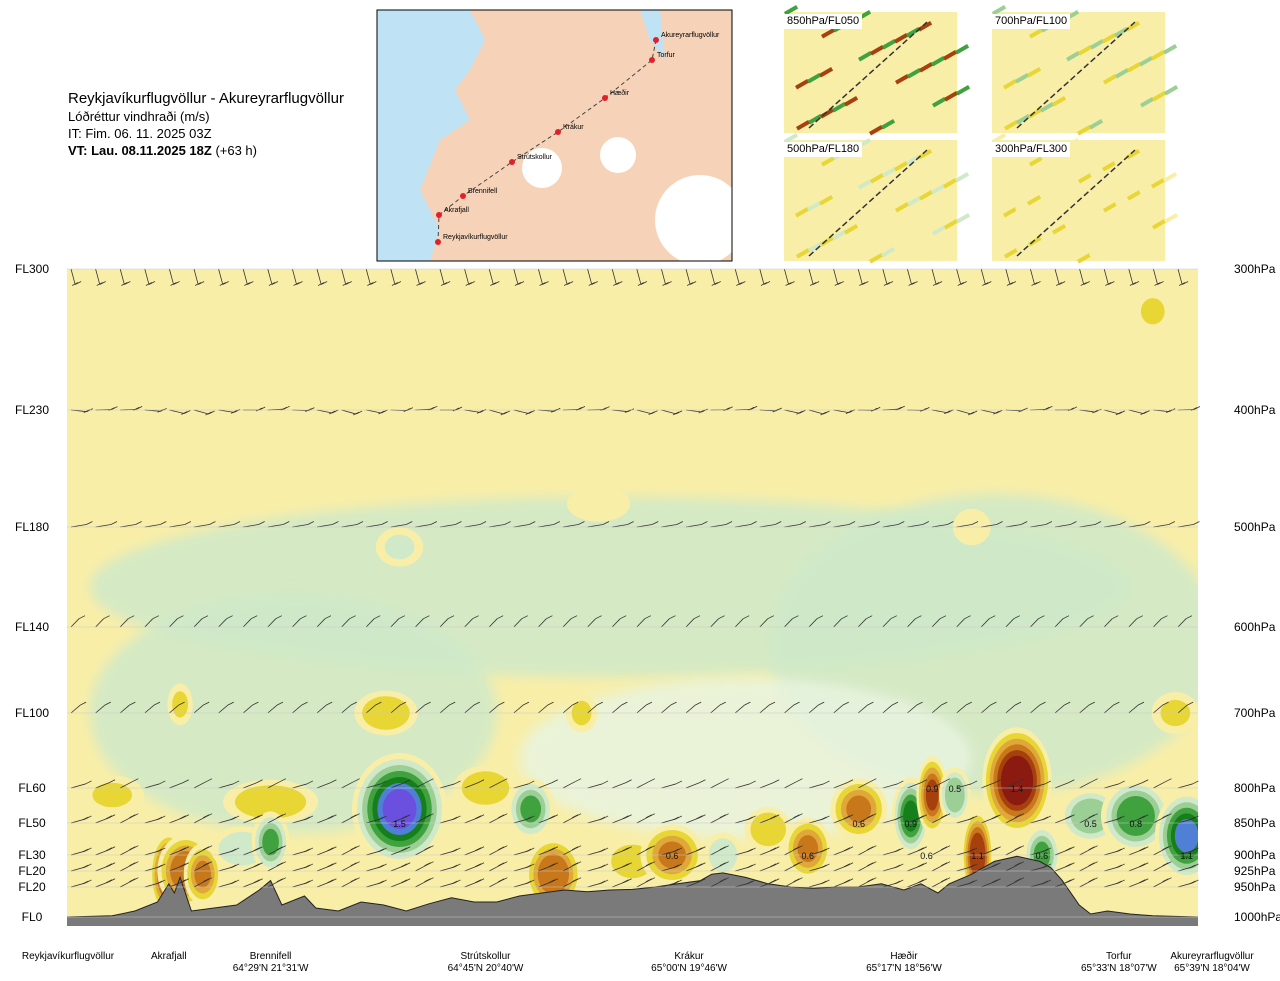  What do you see at coordinates (1255, 823) in the screenshot?
I see `hpa-tick-label: 850hPa` at bounding box center [1255, 823].